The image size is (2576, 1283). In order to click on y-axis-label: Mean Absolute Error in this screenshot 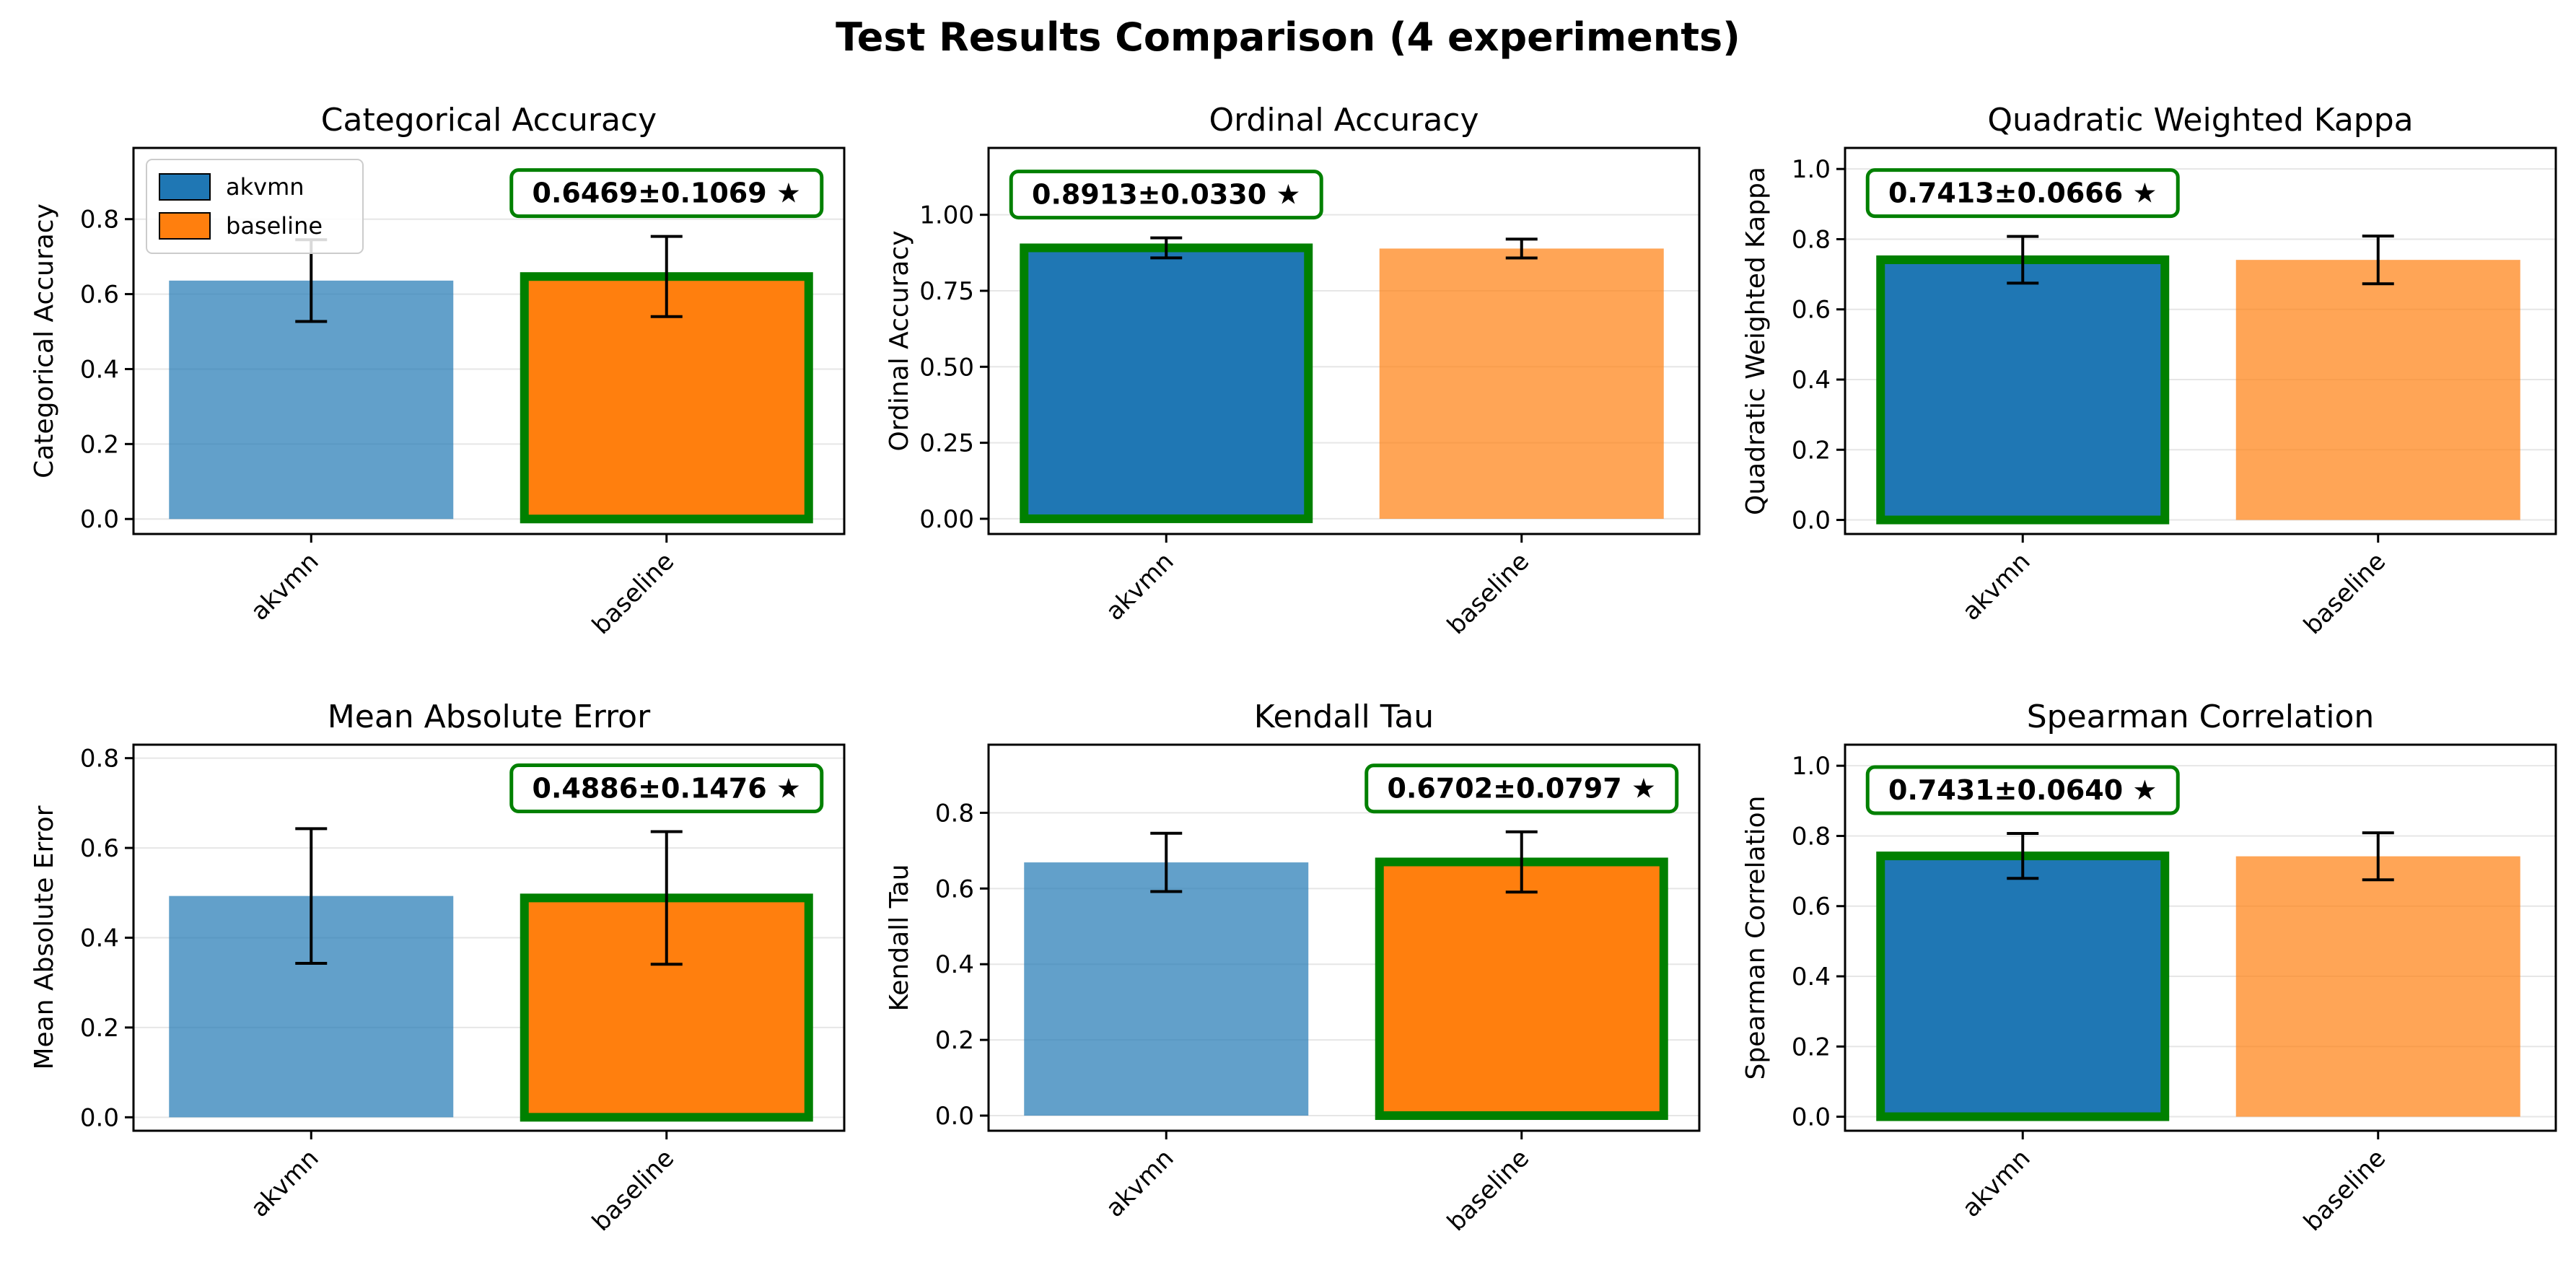, I will do `click(44, 937)`.